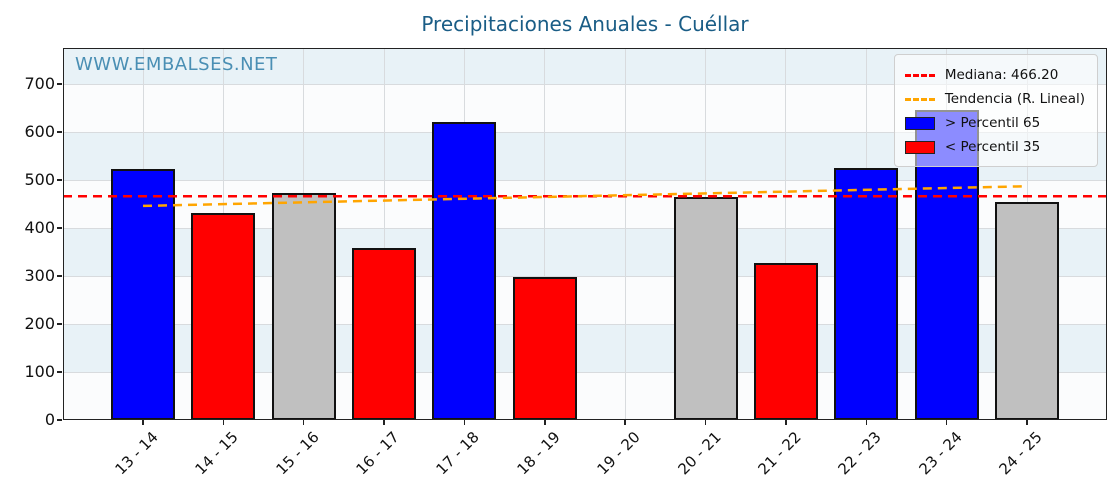 The height and width of the screenshot is (500, 1120). I want to click on chart-title: Precipitaciones Anuales - Cuéllar, so click(585, 24).